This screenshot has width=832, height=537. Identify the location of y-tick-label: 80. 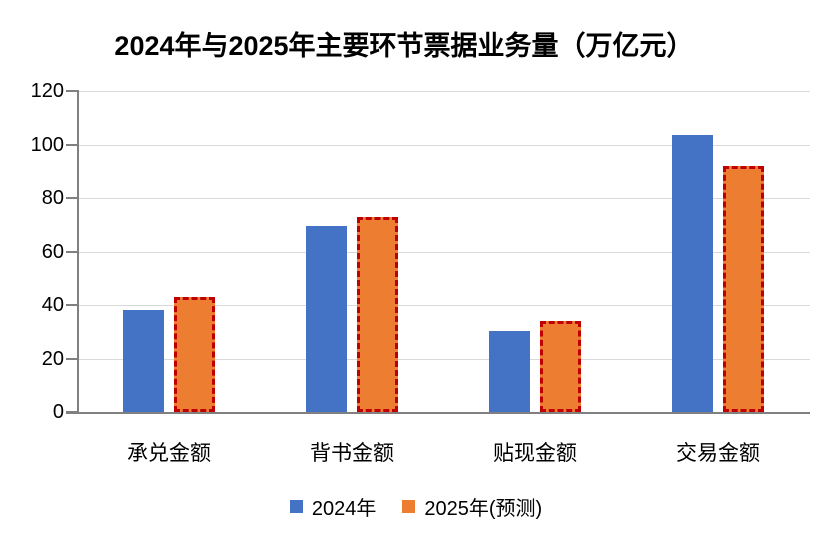
(52, 198).